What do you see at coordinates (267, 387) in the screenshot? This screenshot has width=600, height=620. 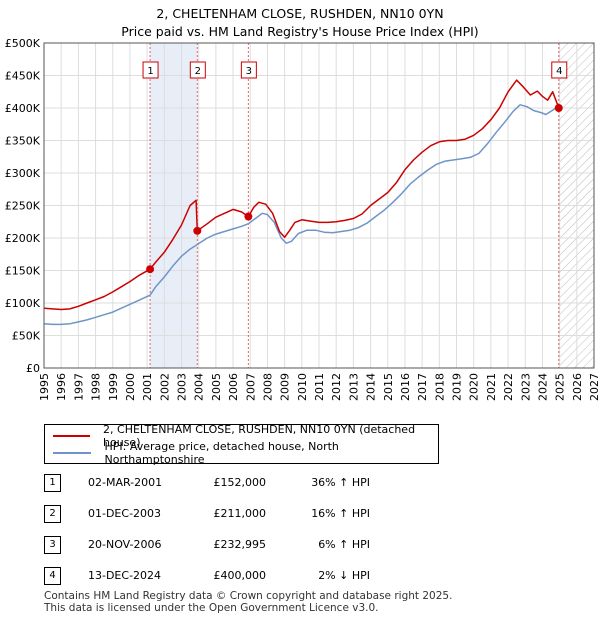 I see `x-tick-label: 2008` at bounding box center [267, 387].